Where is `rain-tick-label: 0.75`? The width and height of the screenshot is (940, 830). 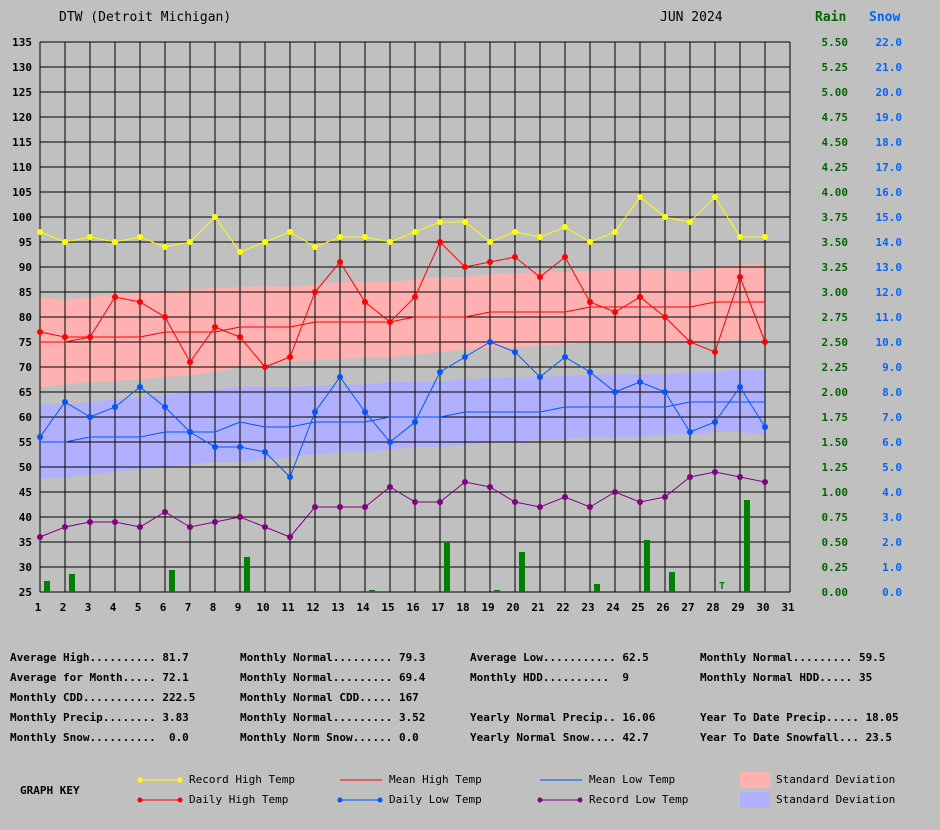
rain-tick-label: 0.75 is located at coordinates (835, 517).